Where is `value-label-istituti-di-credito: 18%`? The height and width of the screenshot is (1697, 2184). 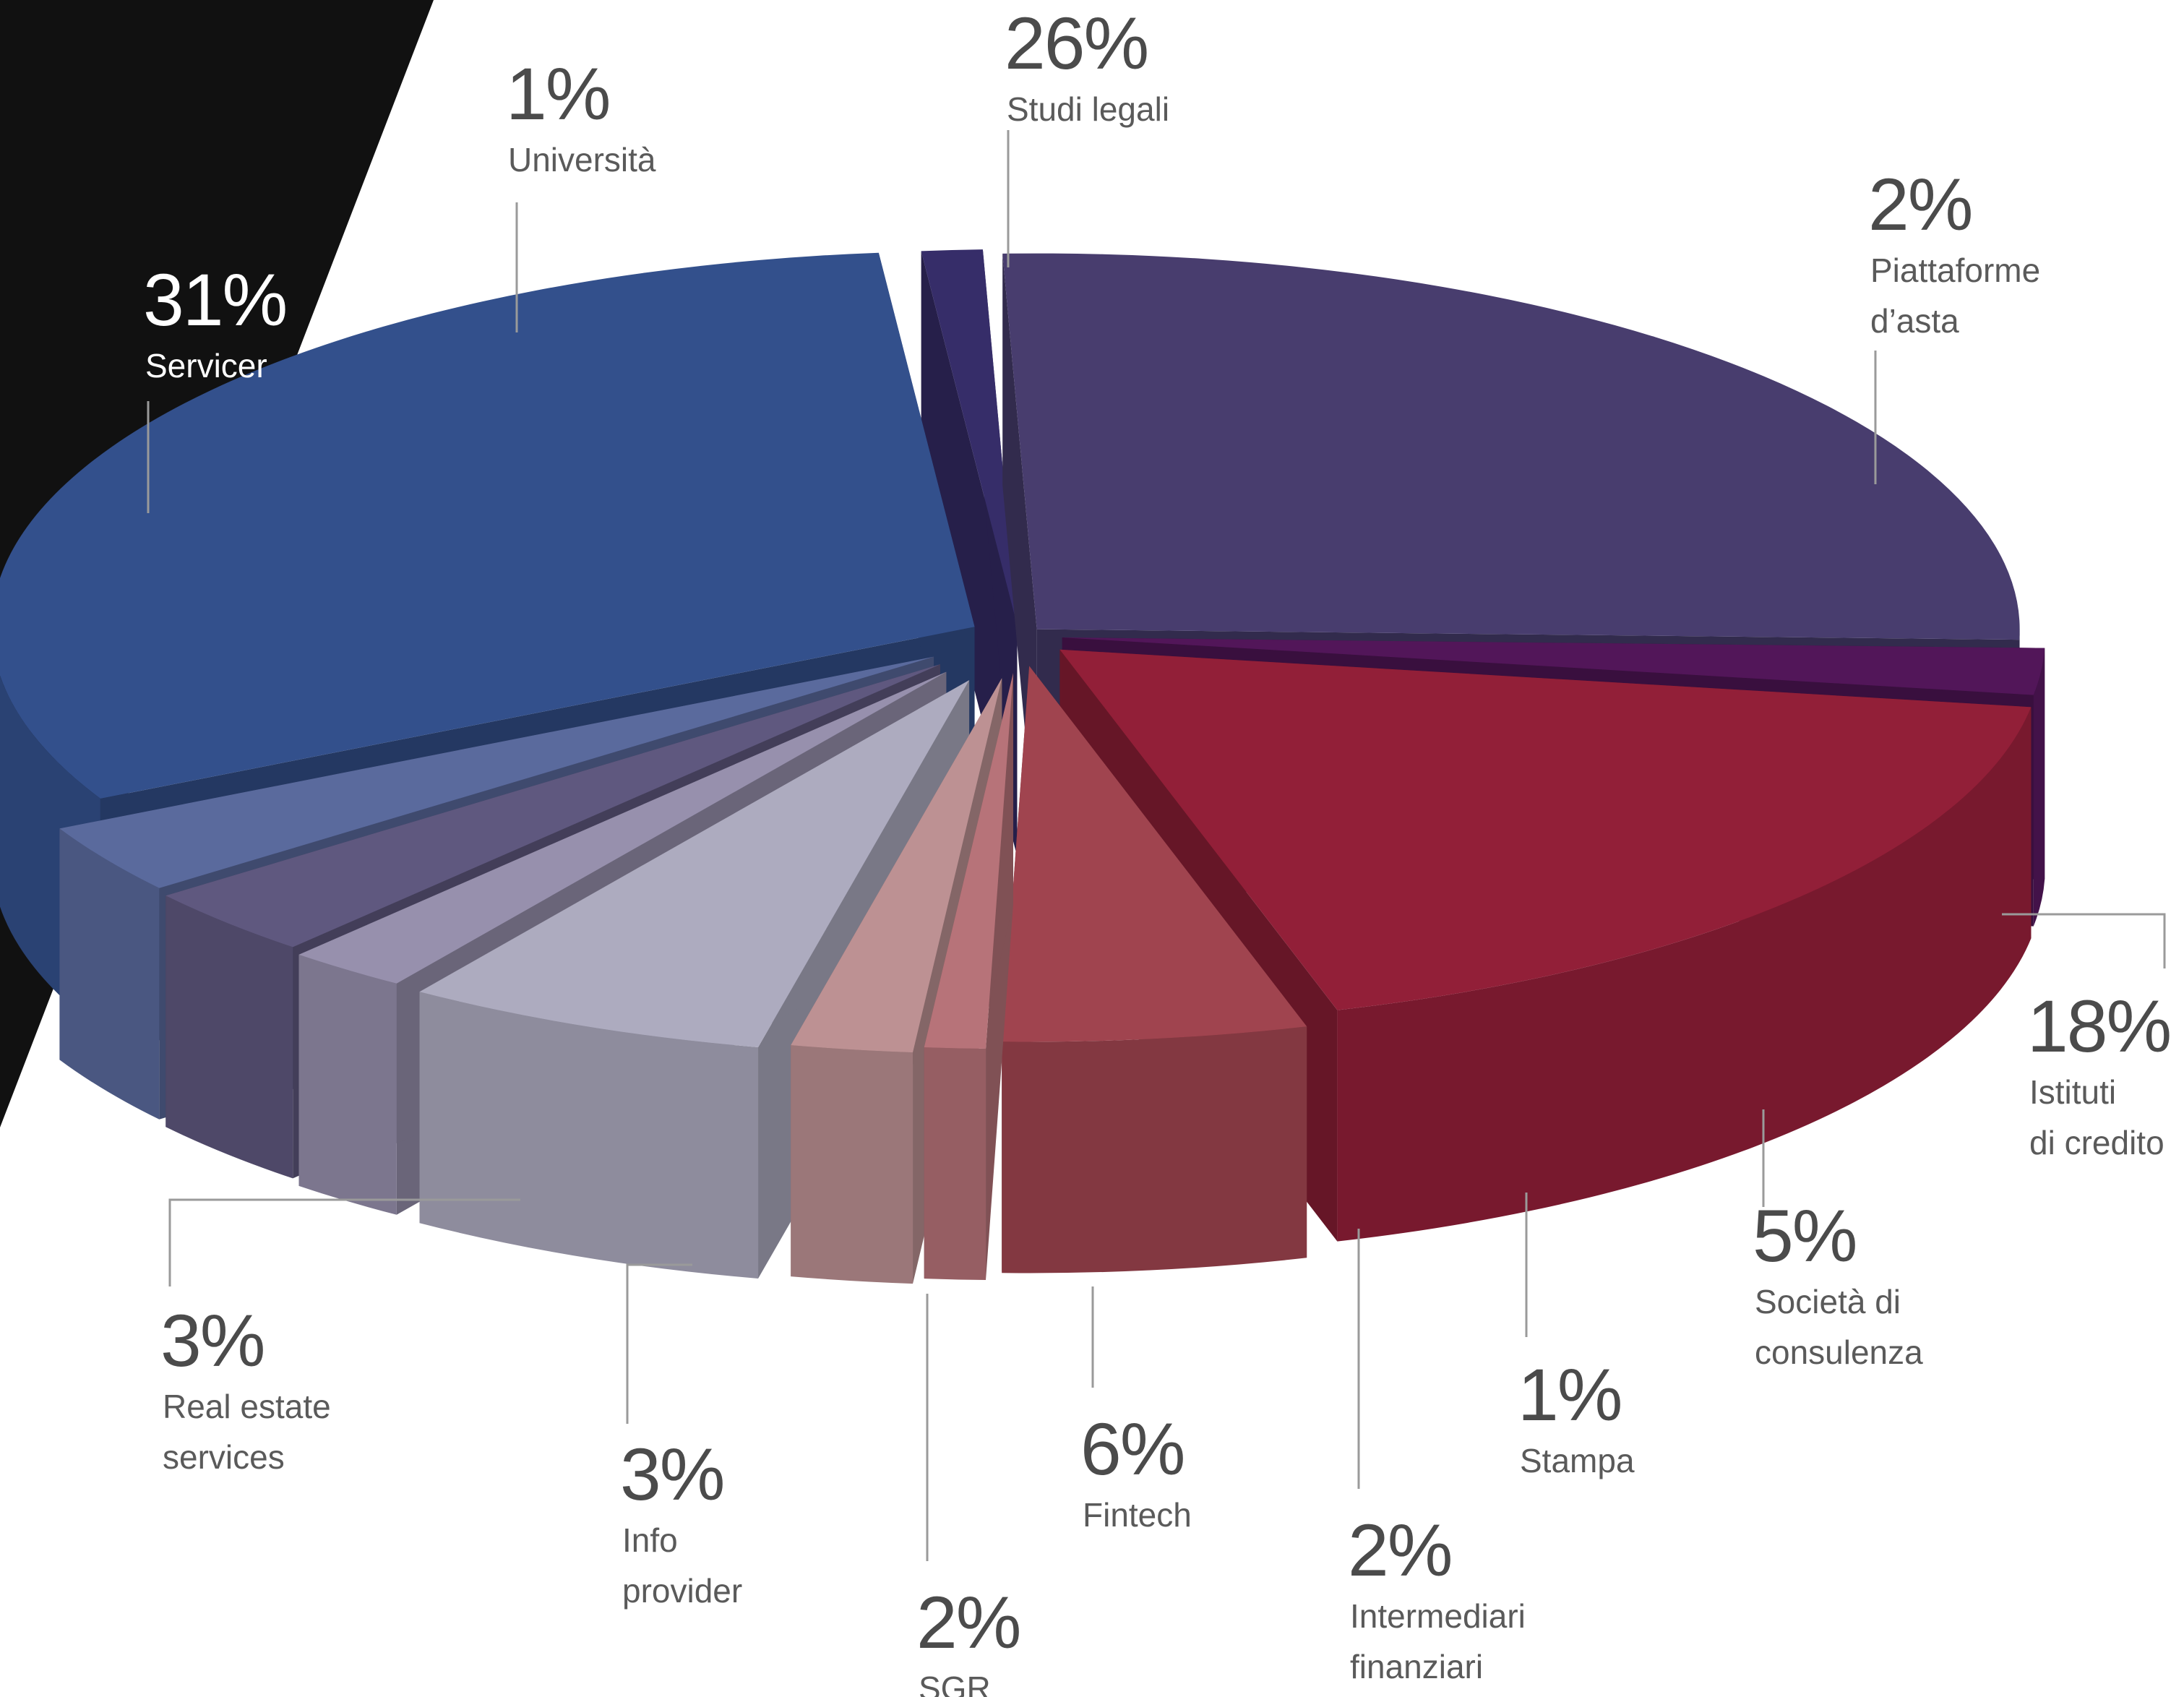
value-label-istituti-di-credito: 18% is located at coordinates (2098, 1026).